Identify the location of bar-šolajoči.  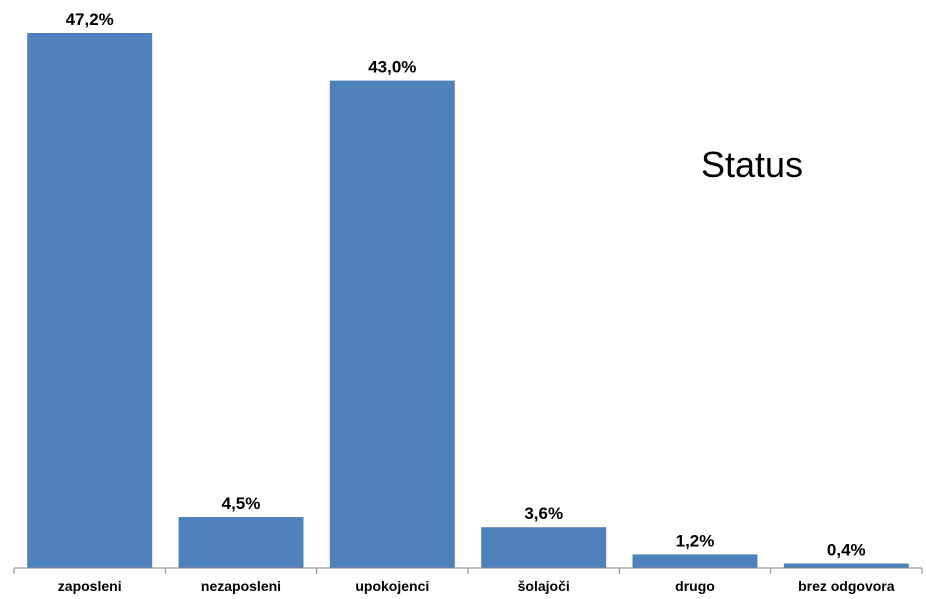
(544, 547).